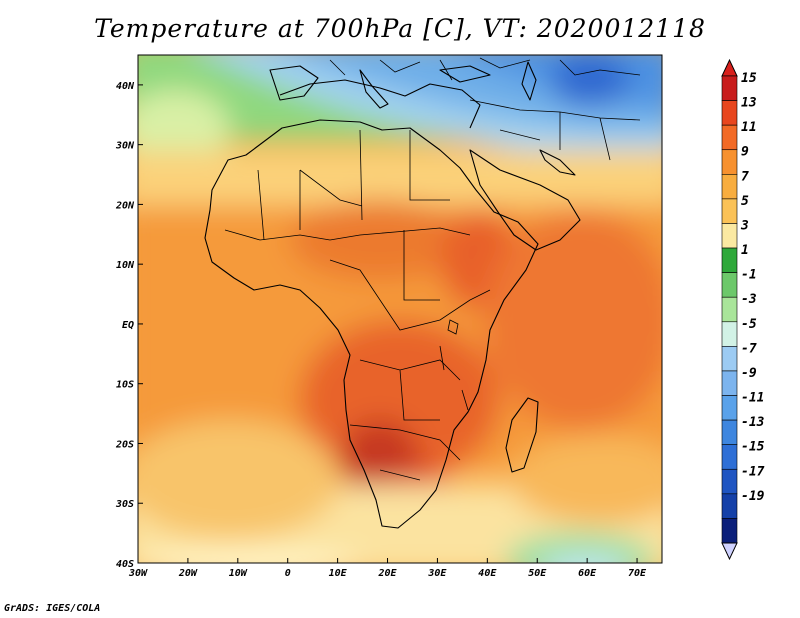  I want to click on colorbar-label: 11, so click(749, 127).